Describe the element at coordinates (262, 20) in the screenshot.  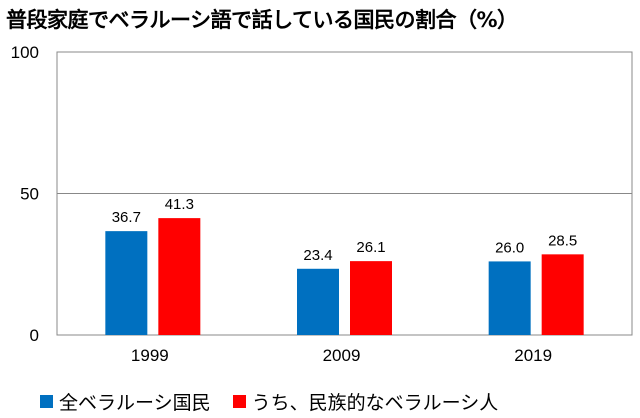
I see `chart-title: 普段家庭でベラルーシ語で話している国民の割合（%）` at that location.